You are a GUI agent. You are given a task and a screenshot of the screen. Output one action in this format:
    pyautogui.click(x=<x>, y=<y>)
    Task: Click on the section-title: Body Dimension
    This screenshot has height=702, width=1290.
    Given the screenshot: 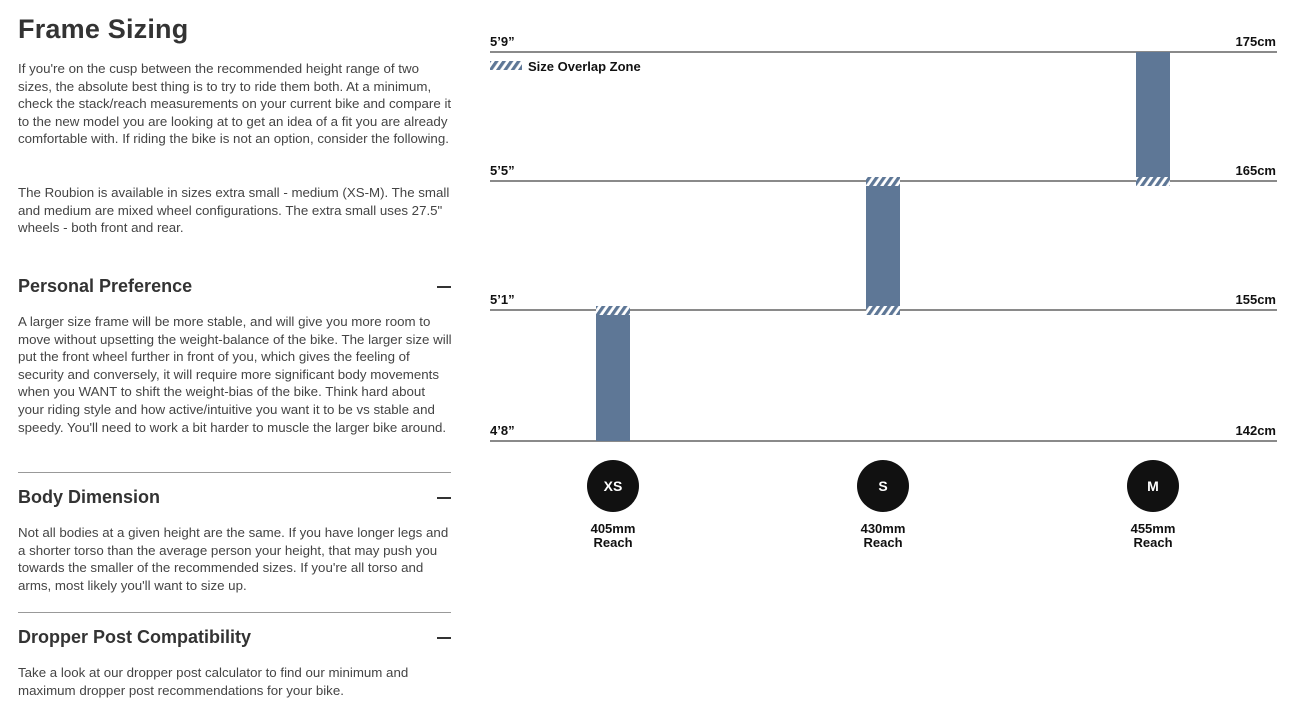 What is the action you would take?
    pyautogui.click(x=89, y=497)
    